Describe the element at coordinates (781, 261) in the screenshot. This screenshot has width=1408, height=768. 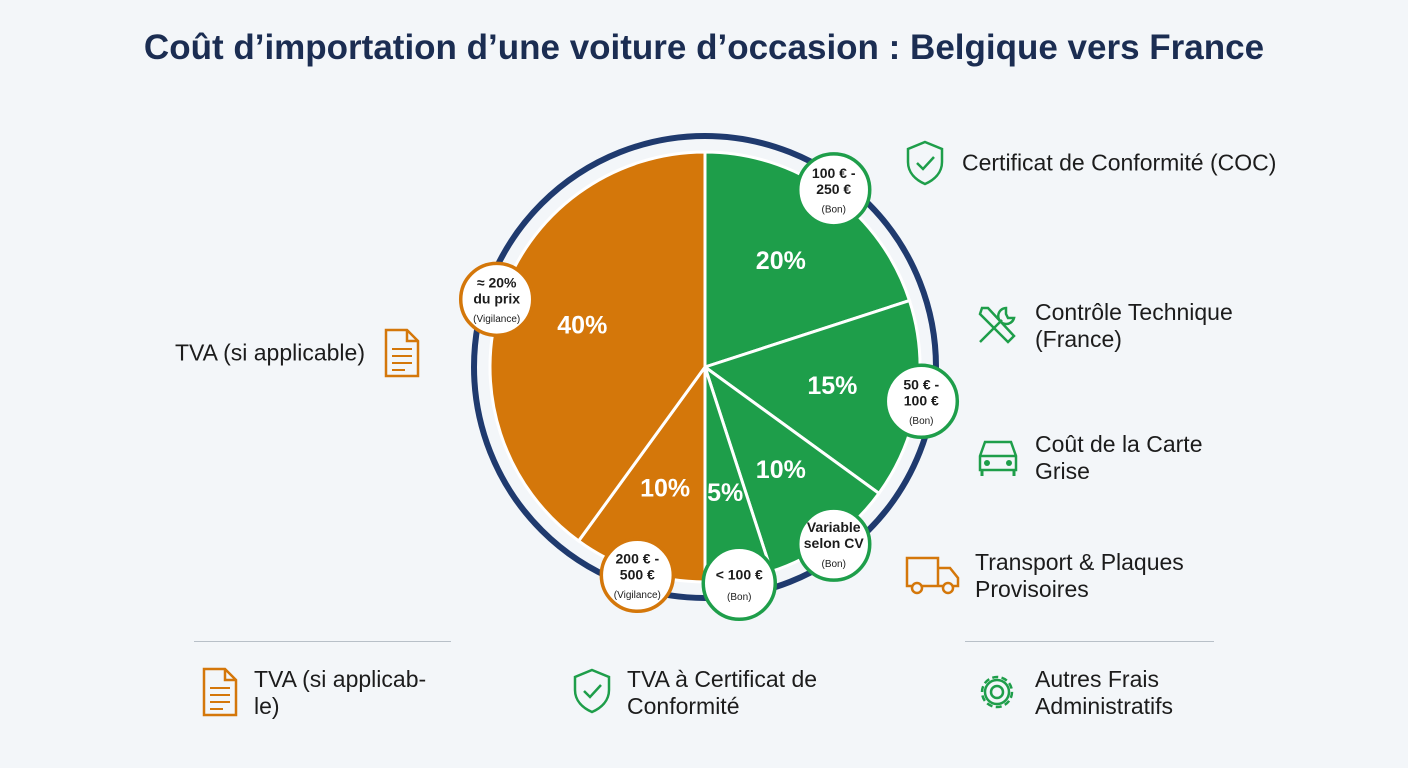
I see `slice-label: 20%` at that location.